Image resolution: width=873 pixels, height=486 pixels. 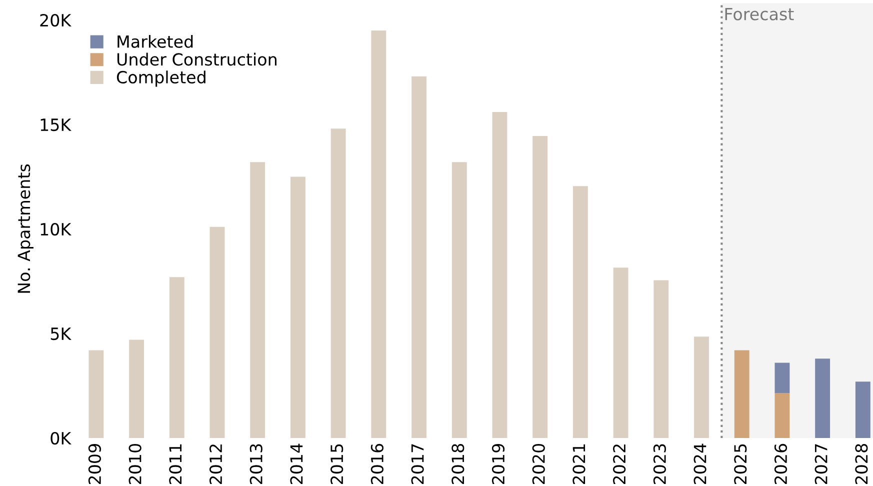 I want to click on x-tick-label: 2021, so click(x=579, y=464).